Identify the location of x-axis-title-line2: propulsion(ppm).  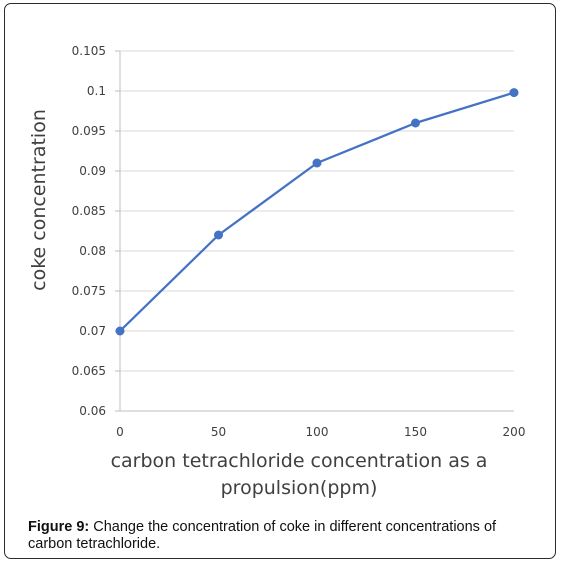
(299, 488).